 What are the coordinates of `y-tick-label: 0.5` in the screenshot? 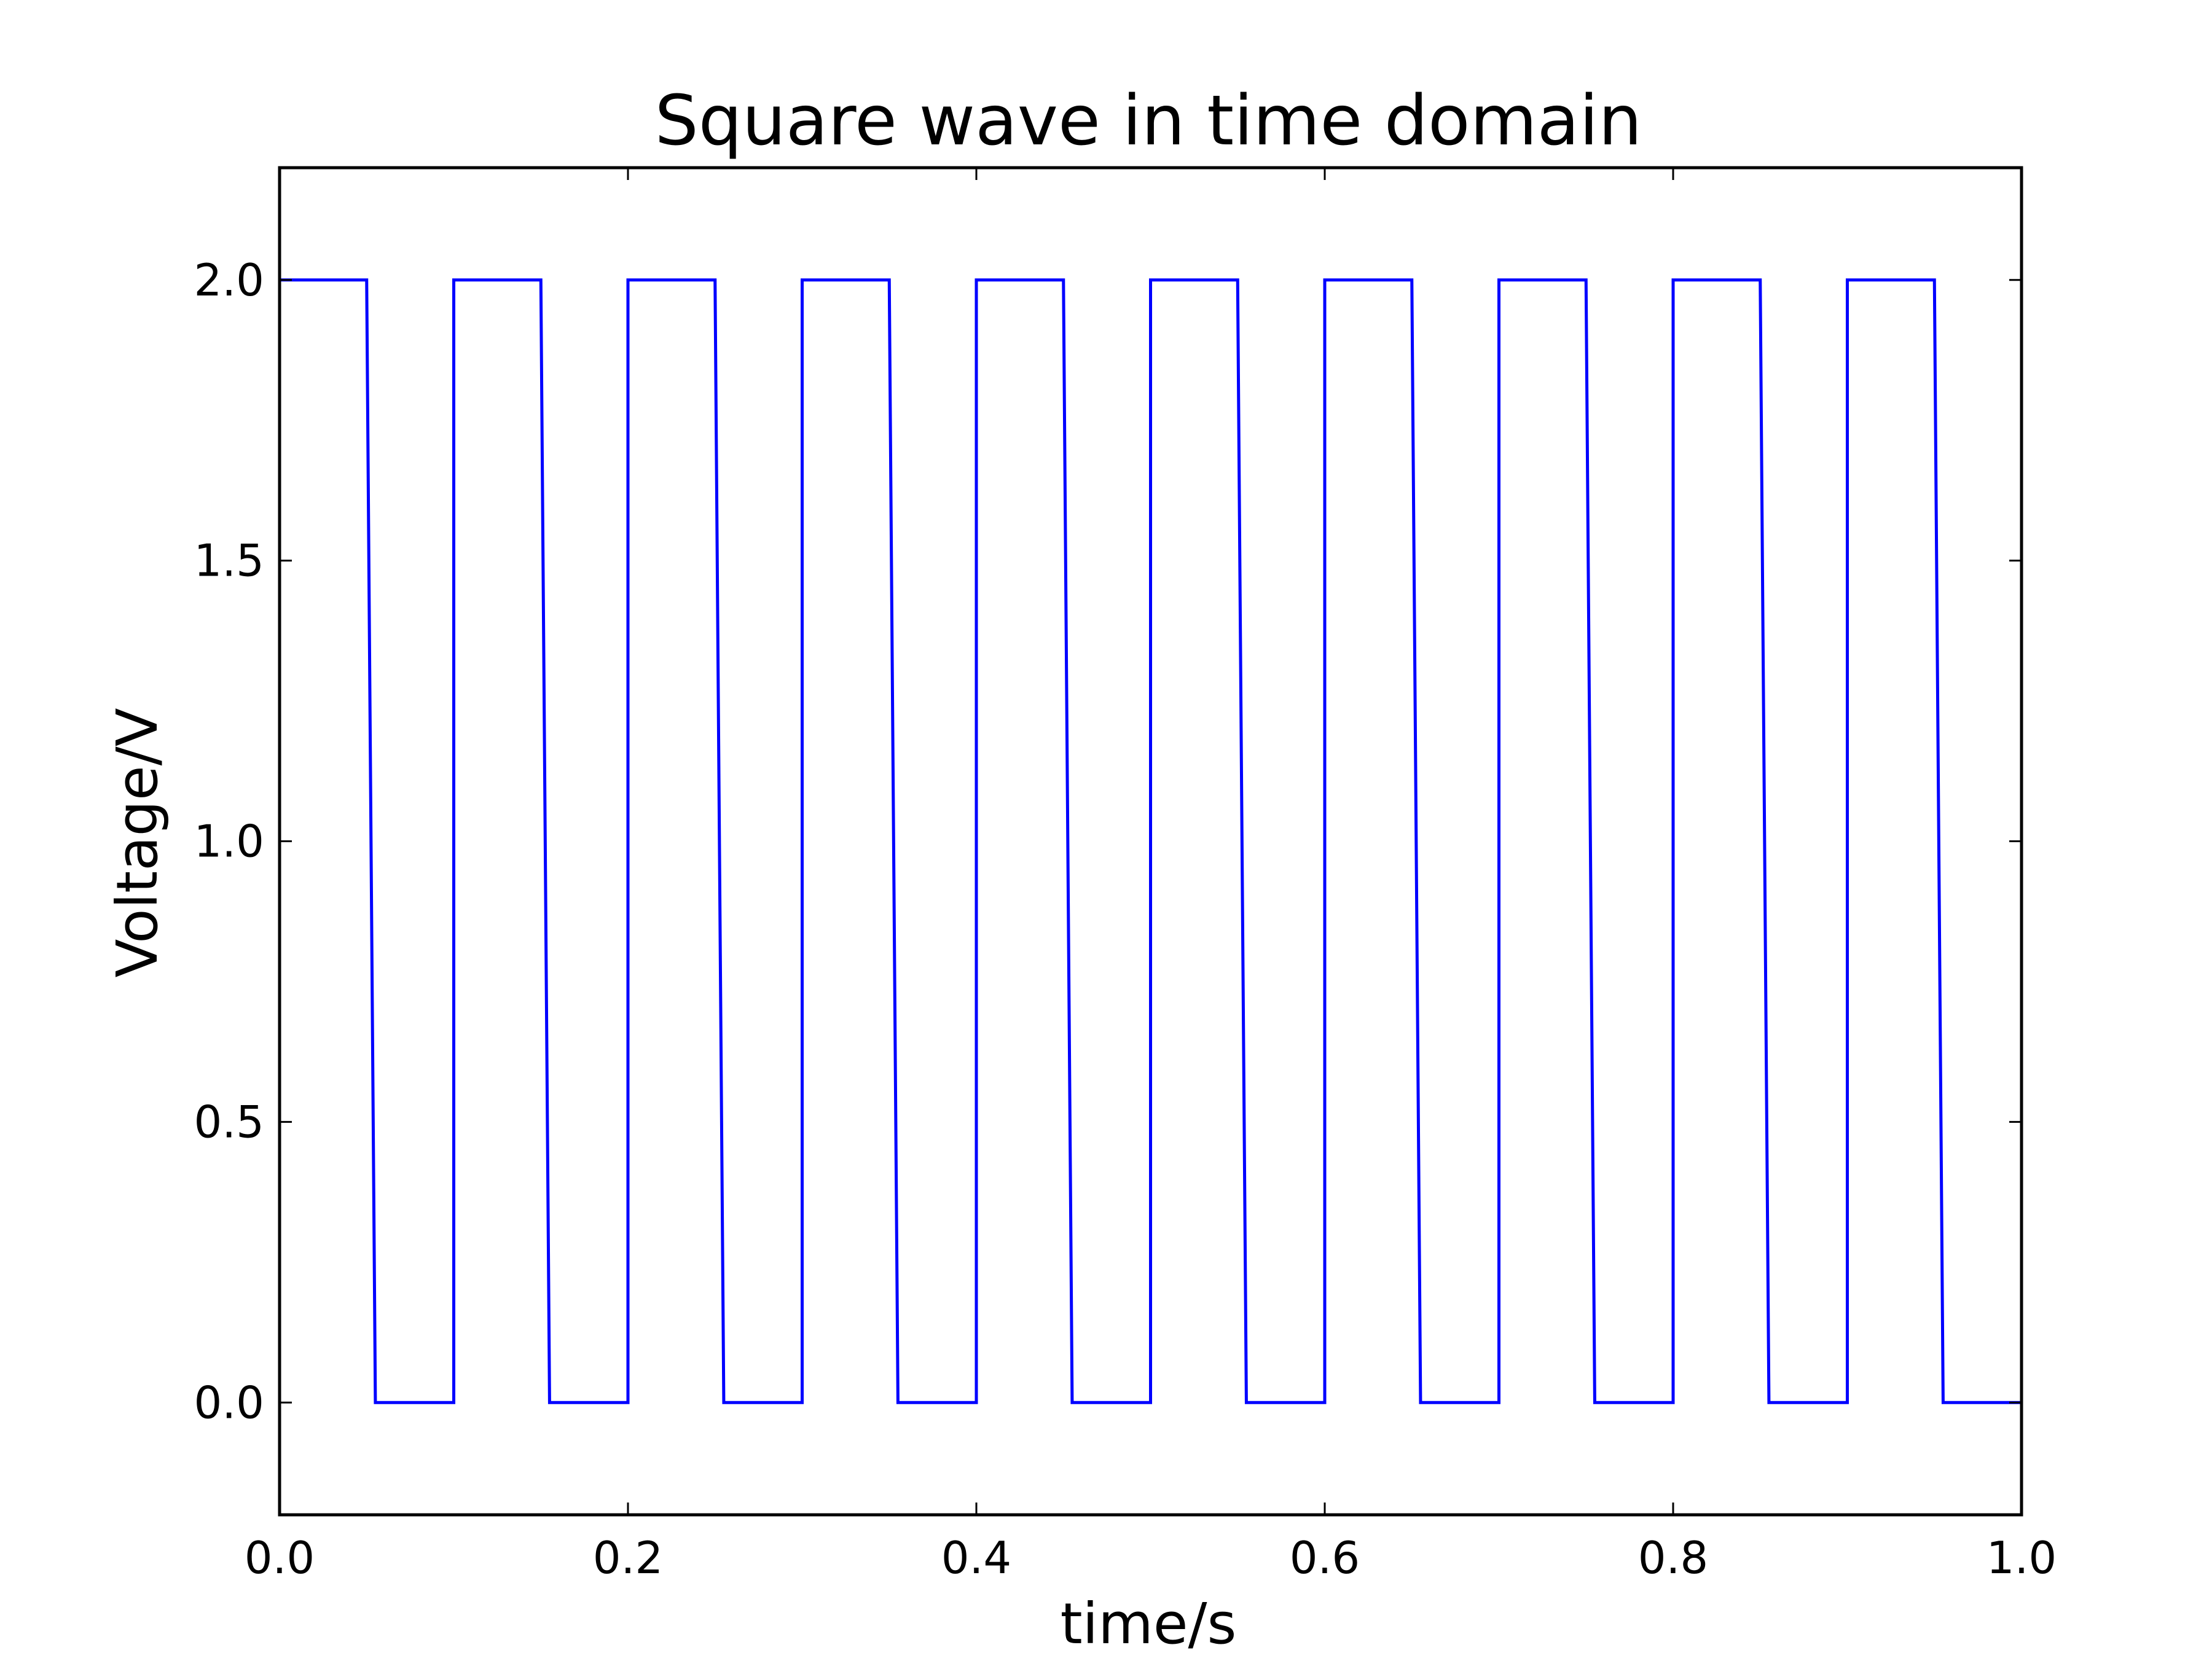 It's located at (229, 1121).